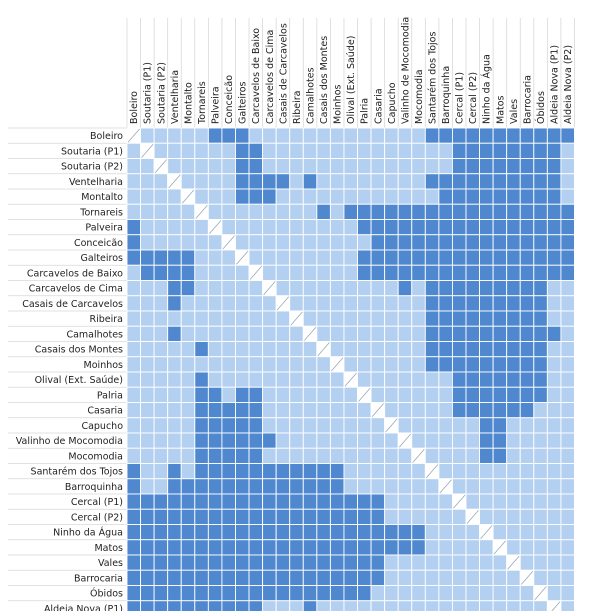 The width and height of the screenshot is (606, 616). What do you see at coordinates (105, 411) in the screenshot?
I see `row-label: Casaria` at bounding box center [105, 411].